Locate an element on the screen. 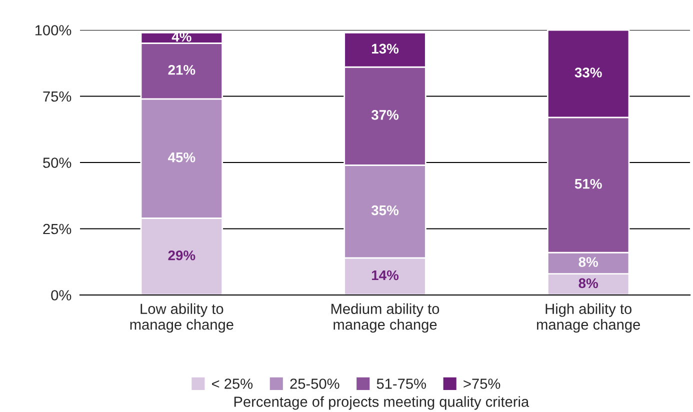  data-label: 21% is located at coordinates (182, 69).